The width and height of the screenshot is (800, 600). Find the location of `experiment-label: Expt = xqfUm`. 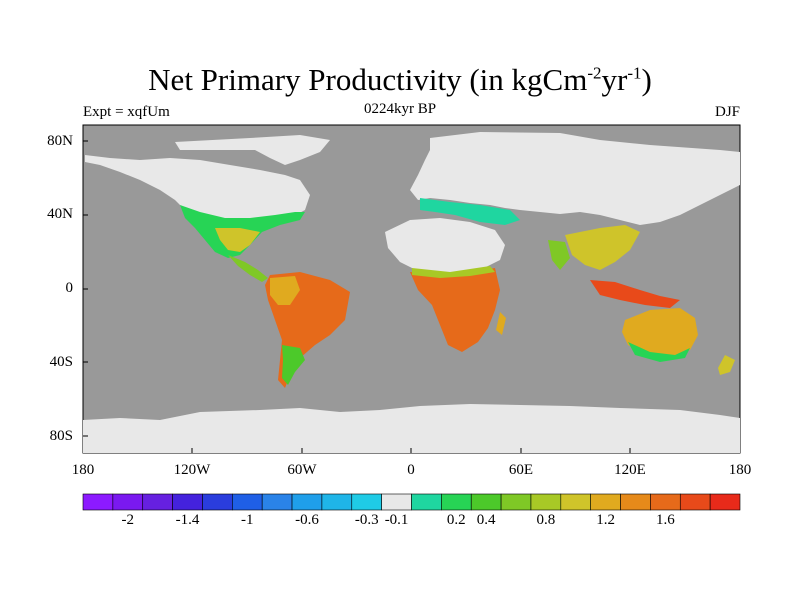

experiment-label: Expt = xqfUm is located at coordinates (126, 112).